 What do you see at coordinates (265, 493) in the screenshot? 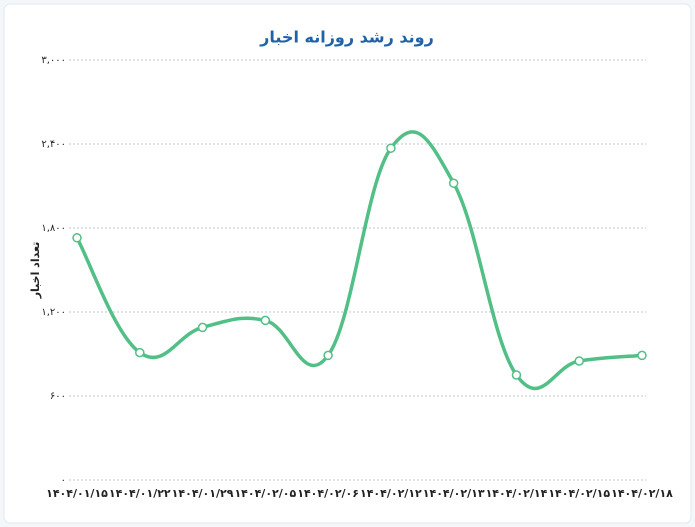
I see `x-tick-label: ۱۴۰۴/۰۲/۰۵` at bounding box center [265, 493].